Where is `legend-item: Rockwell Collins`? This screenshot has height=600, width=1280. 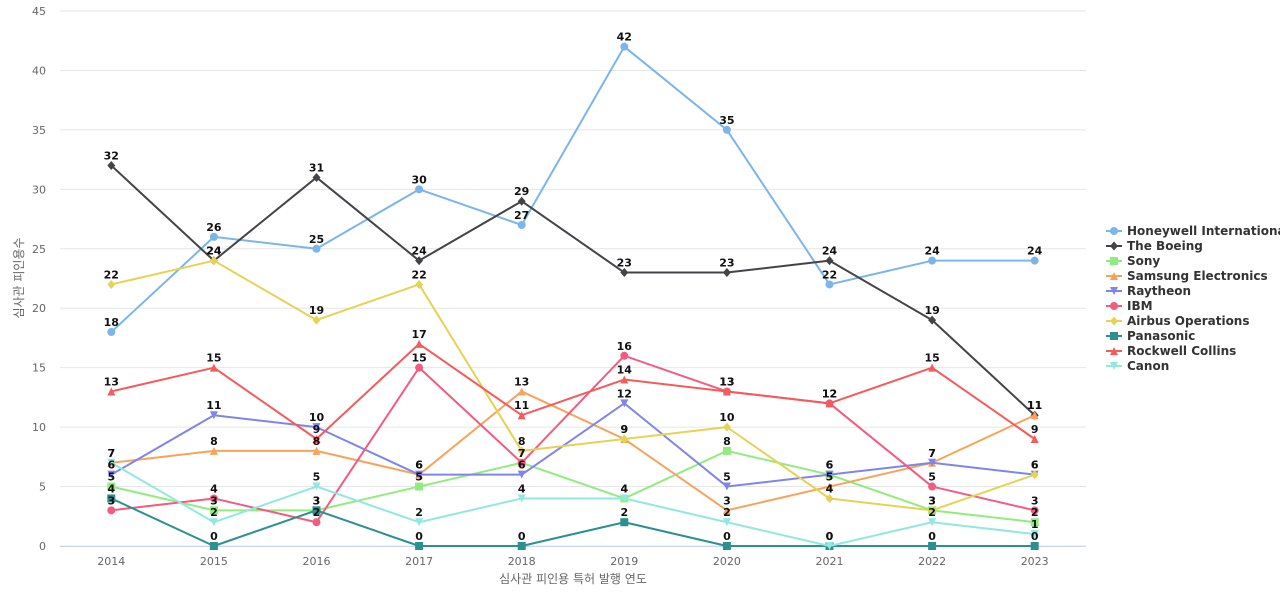
legend-item: Rockwell Collins is located at coordinates (1171, 351).